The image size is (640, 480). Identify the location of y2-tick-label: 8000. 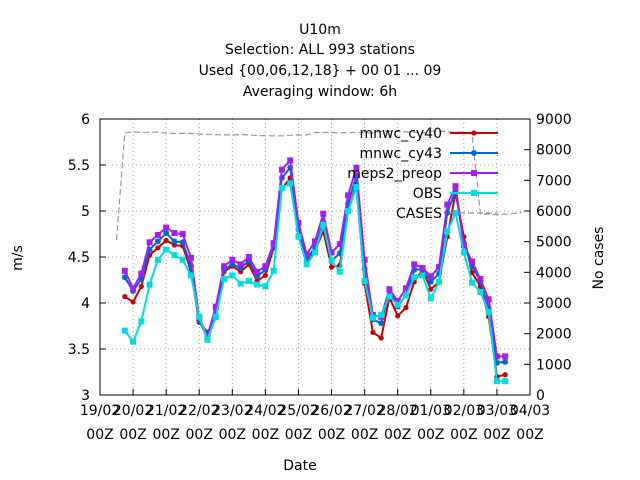
(554, 151).